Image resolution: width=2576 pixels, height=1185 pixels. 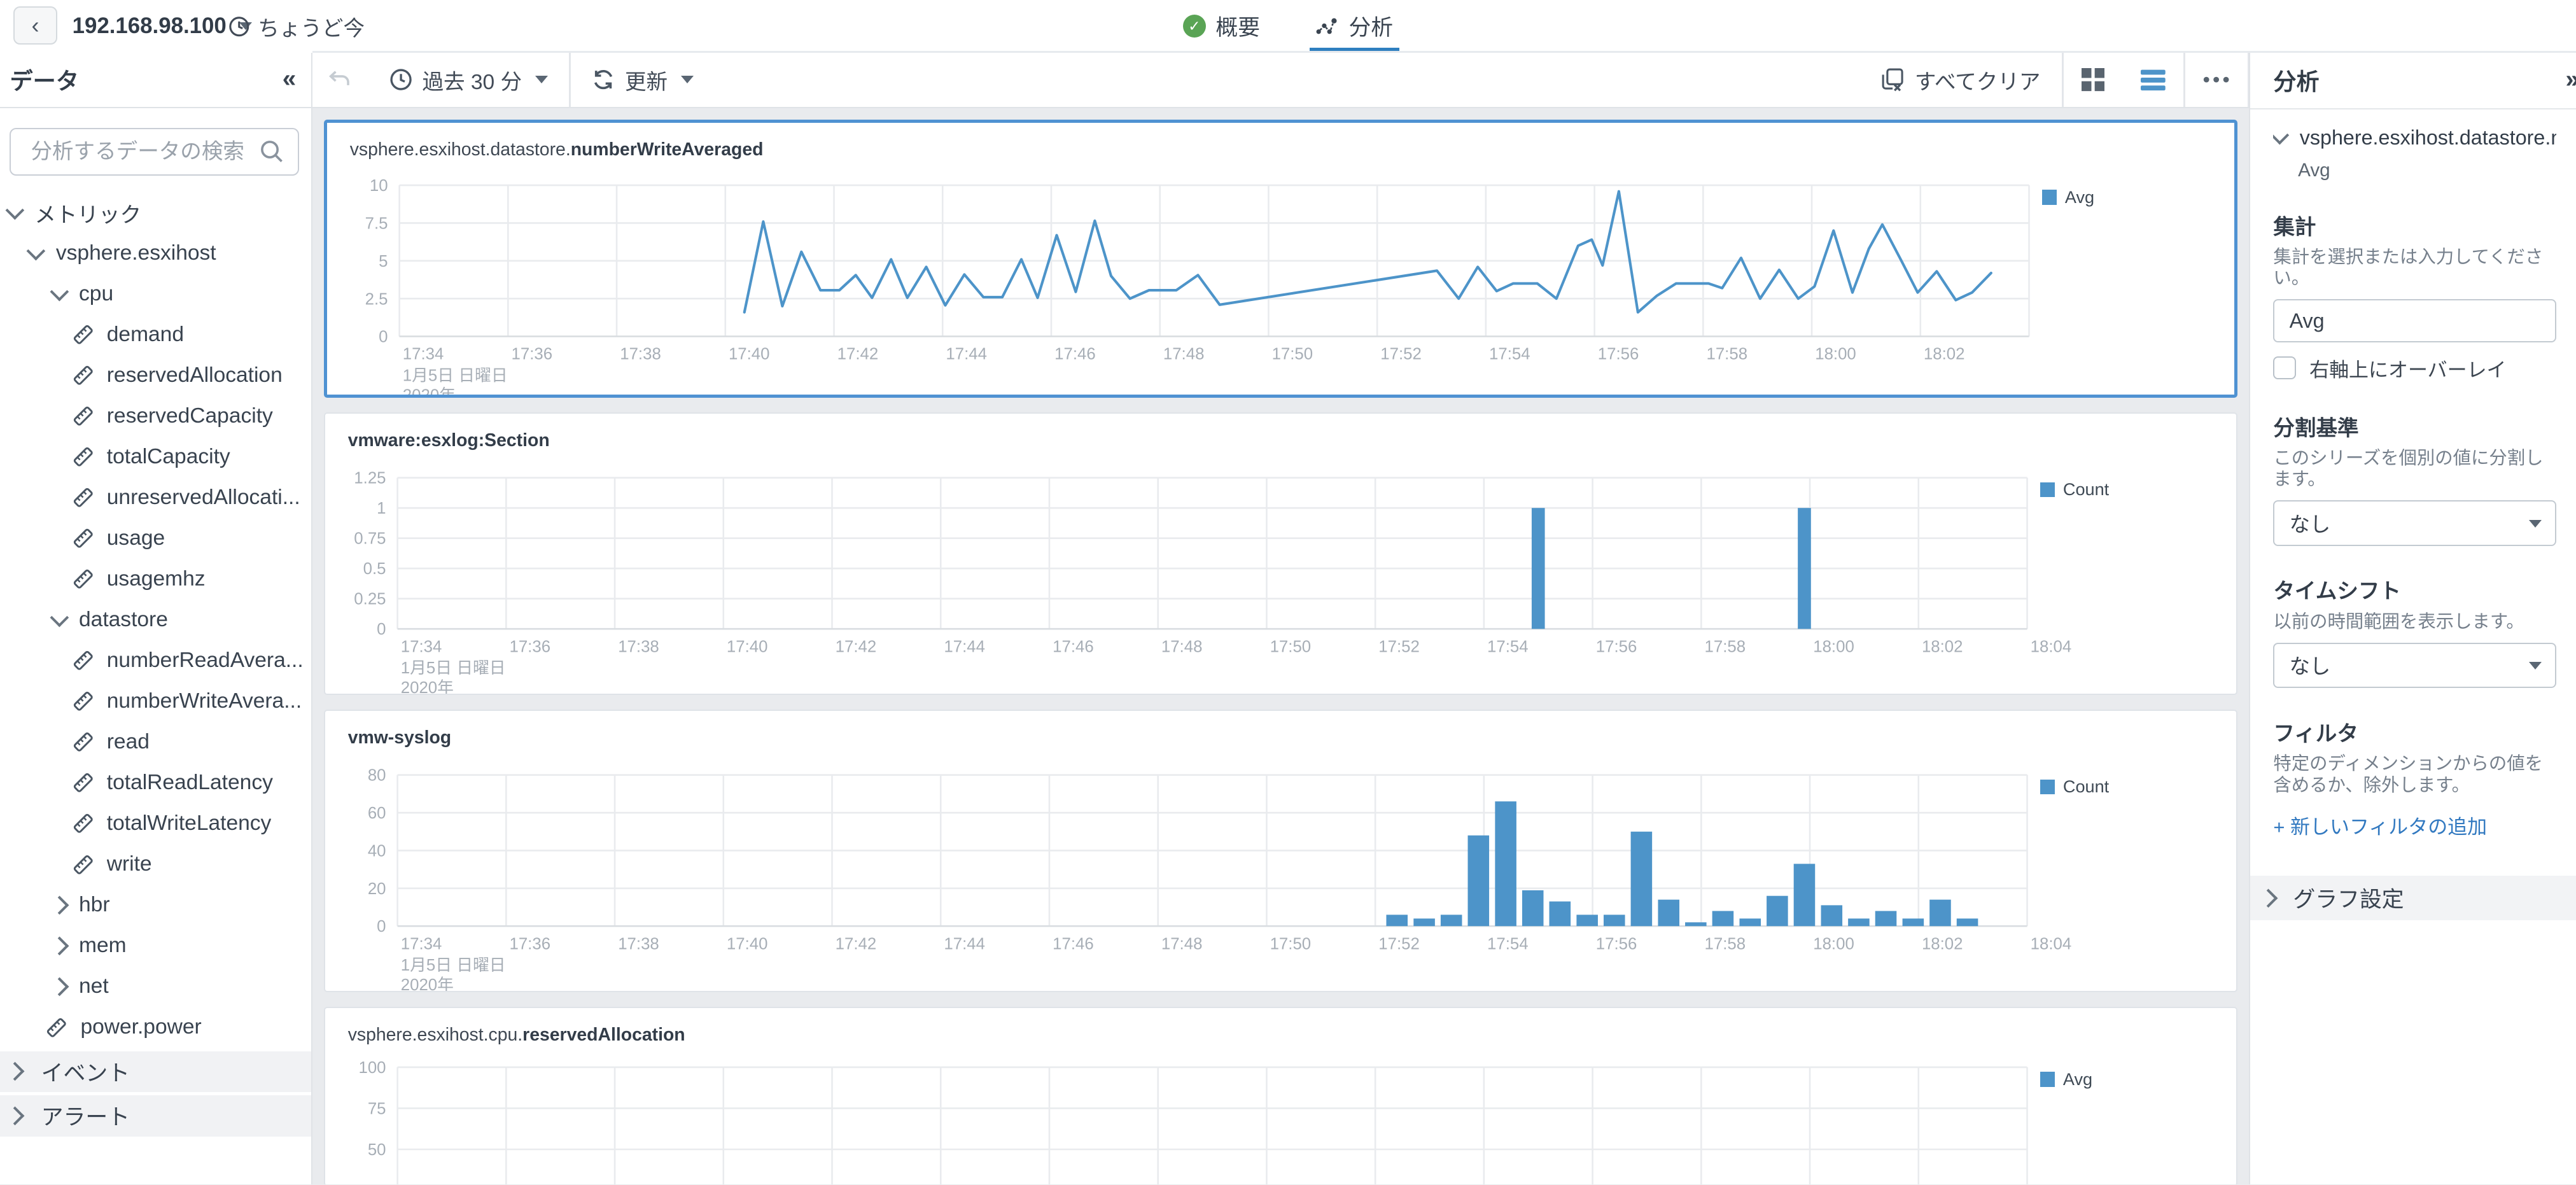 What do you see at coordinates (2296, 82) in the screenshot?
I see `analysis-panel-title: 分析` at bounding box center [2296, 82].